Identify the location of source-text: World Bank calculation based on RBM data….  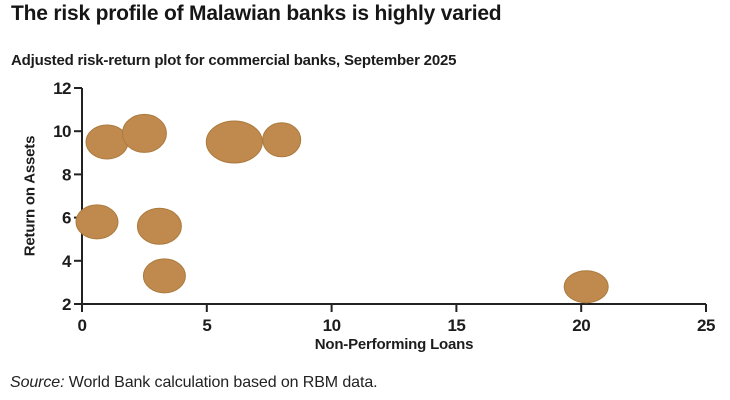
(221, 382).